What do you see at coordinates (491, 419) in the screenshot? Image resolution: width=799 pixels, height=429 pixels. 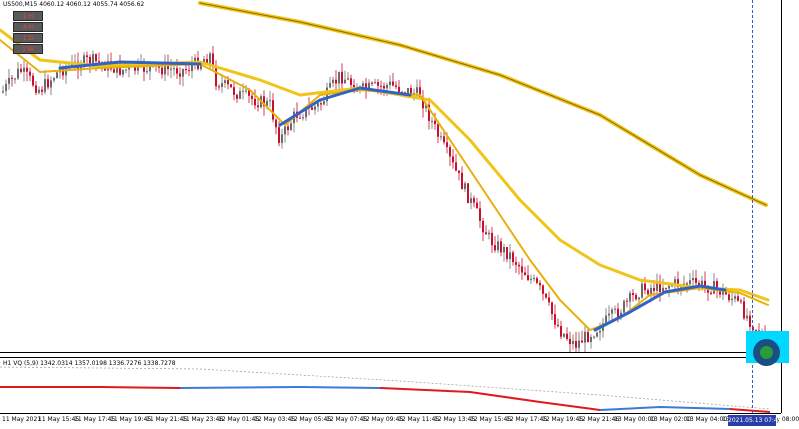 I see `time-tick: 12 May 15:45` at bounding box center [491, 419].